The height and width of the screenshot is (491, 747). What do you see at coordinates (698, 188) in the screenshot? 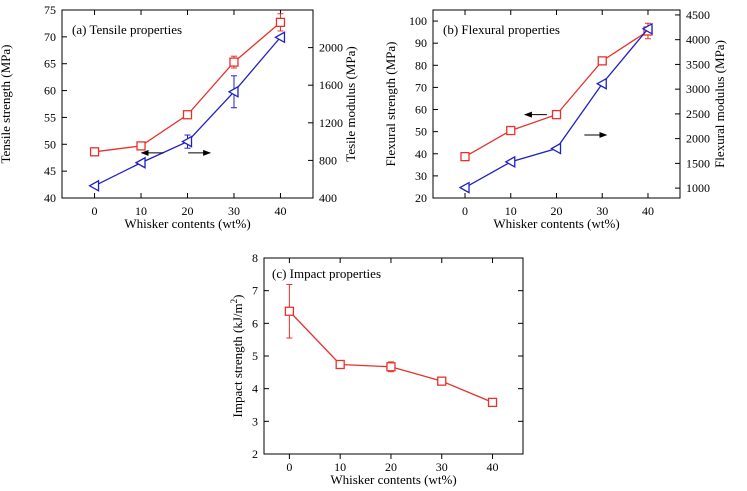
I see `y2-tick-label: 1000` at bounding box center [698, 188].